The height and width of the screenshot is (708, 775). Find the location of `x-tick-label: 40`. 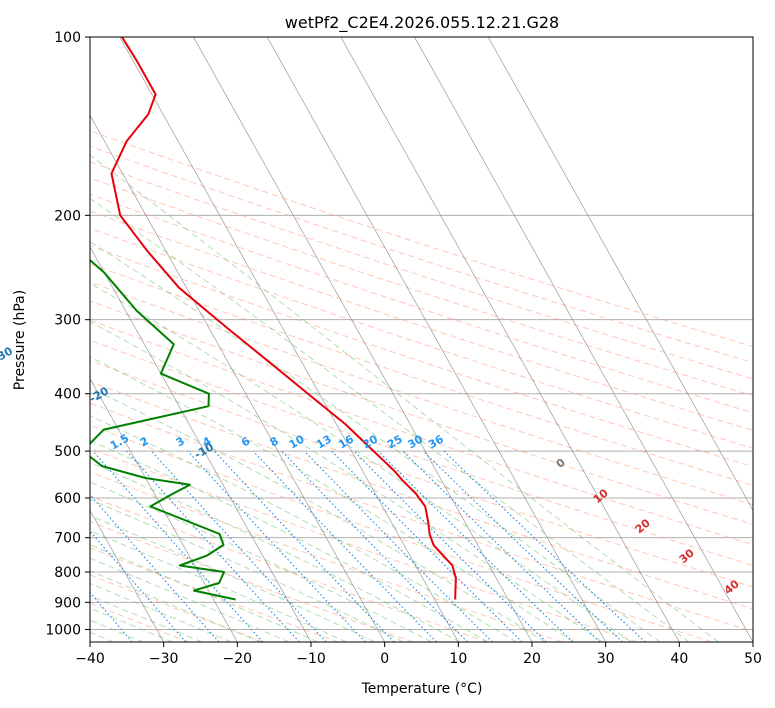

x-tick-label: 40 is located at coordinates (679, 659).